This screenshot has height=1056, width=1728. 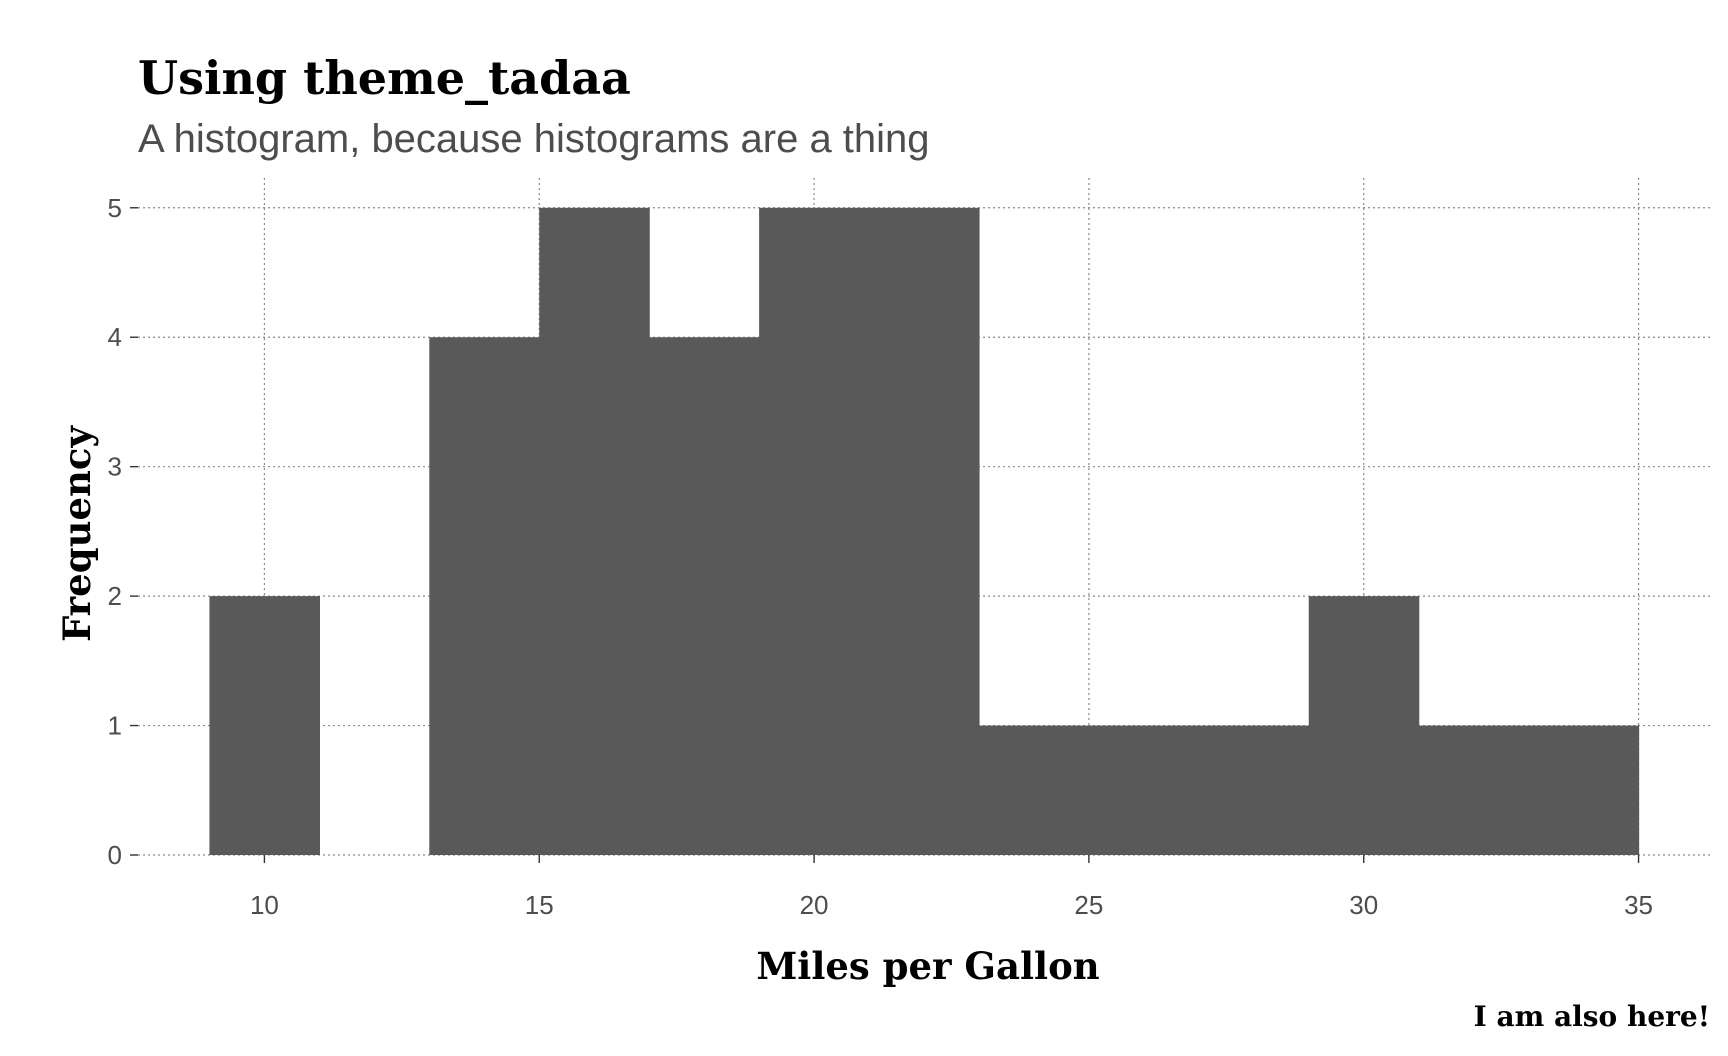 I want to click on x-axis-title: Miles per Gallon, so click(x=927, y=966).